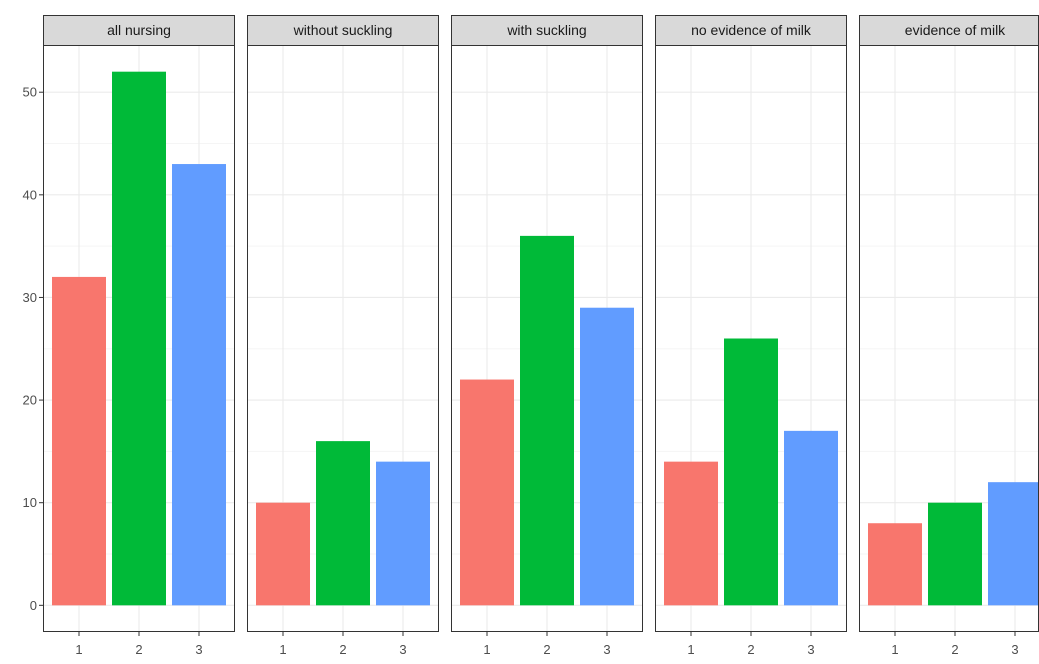 Image resolution: width=1039 pixels, height=664 pixels. I want to click on y-tick-label: 10, so click(30, 502).